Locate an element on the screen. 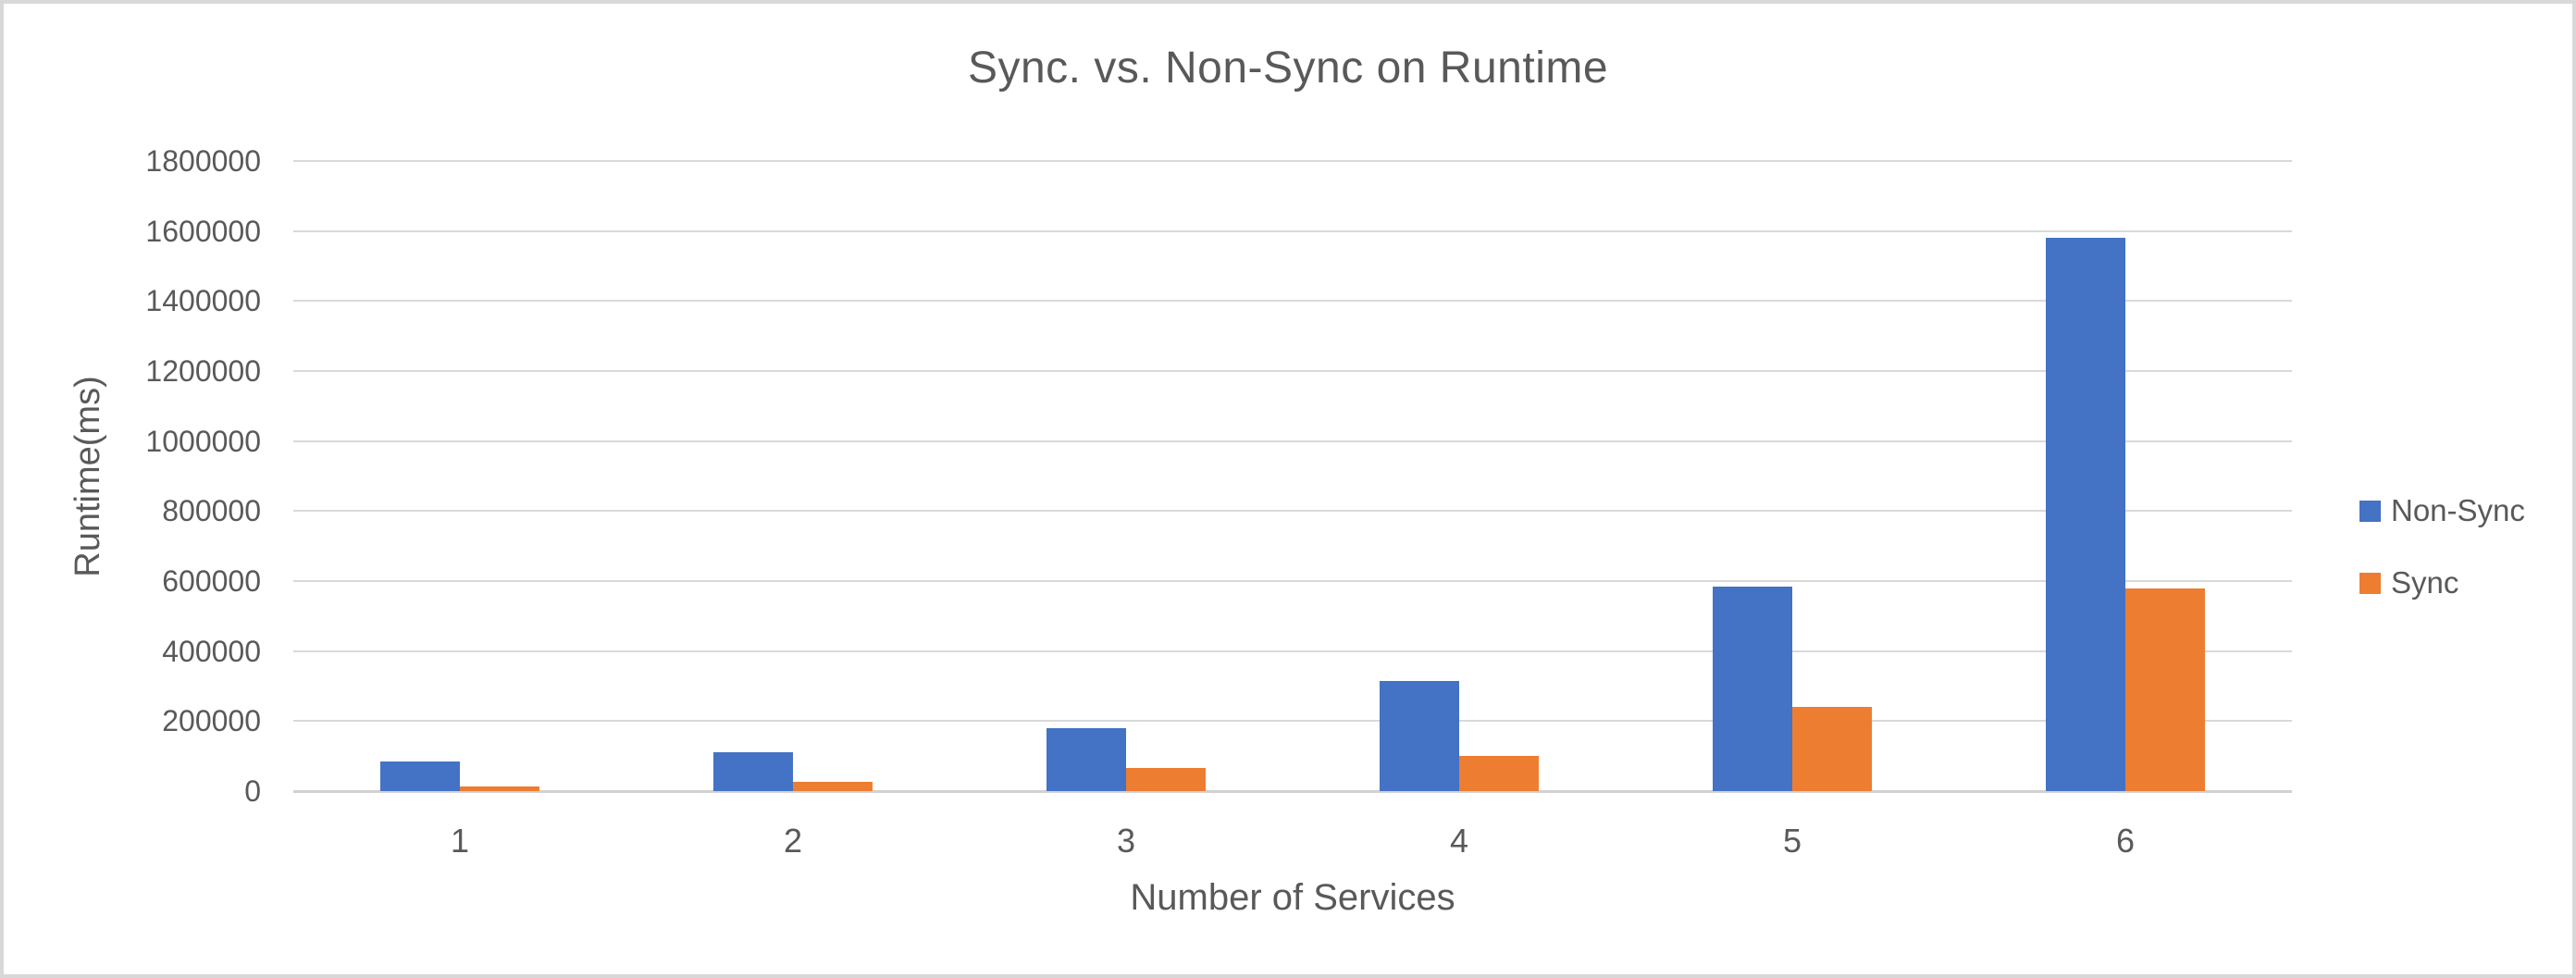 The width and height of the screenshot is (2576, 978). y-tick-label: 1200000 is located at coordinates (203, 371).